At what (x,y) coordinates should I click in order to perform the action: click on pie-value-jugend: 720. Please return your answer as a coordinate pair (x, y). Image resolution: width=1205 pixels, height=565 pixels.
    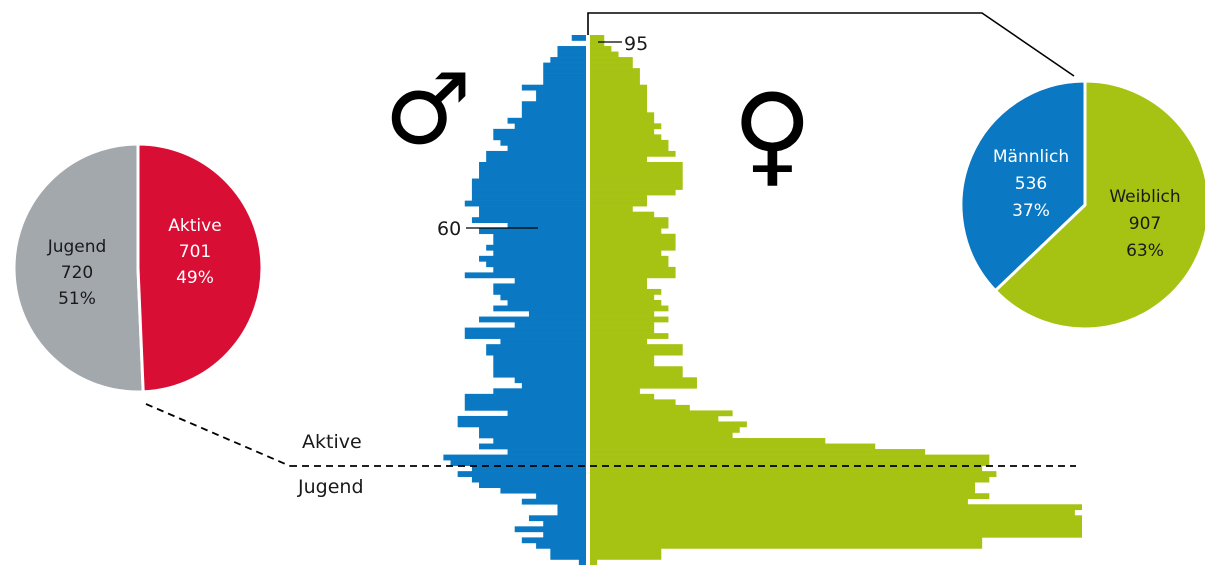
    Looking at the image, I should click on (77, 273).